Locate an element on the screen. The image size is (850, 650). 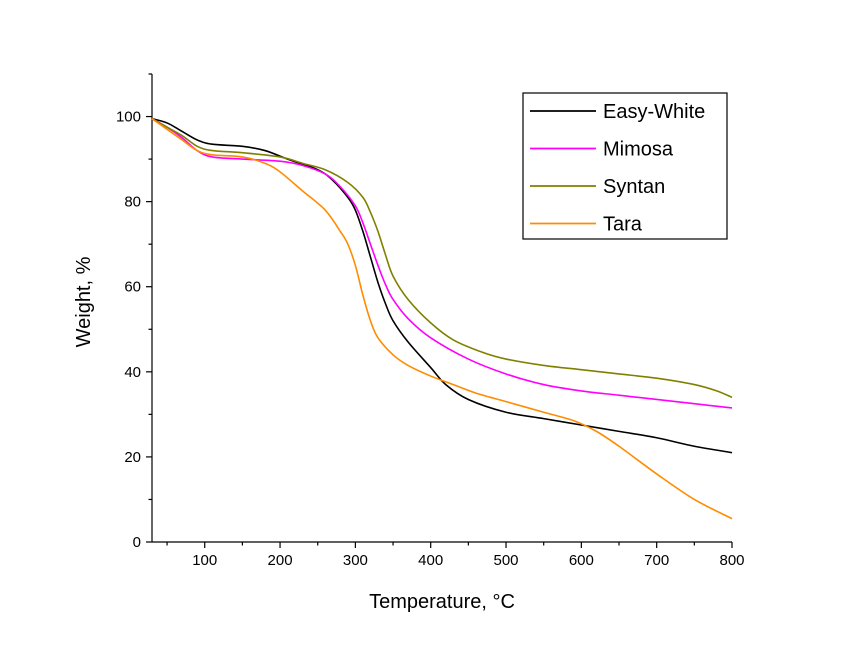
legend-box is located at coordinates (625, 166).